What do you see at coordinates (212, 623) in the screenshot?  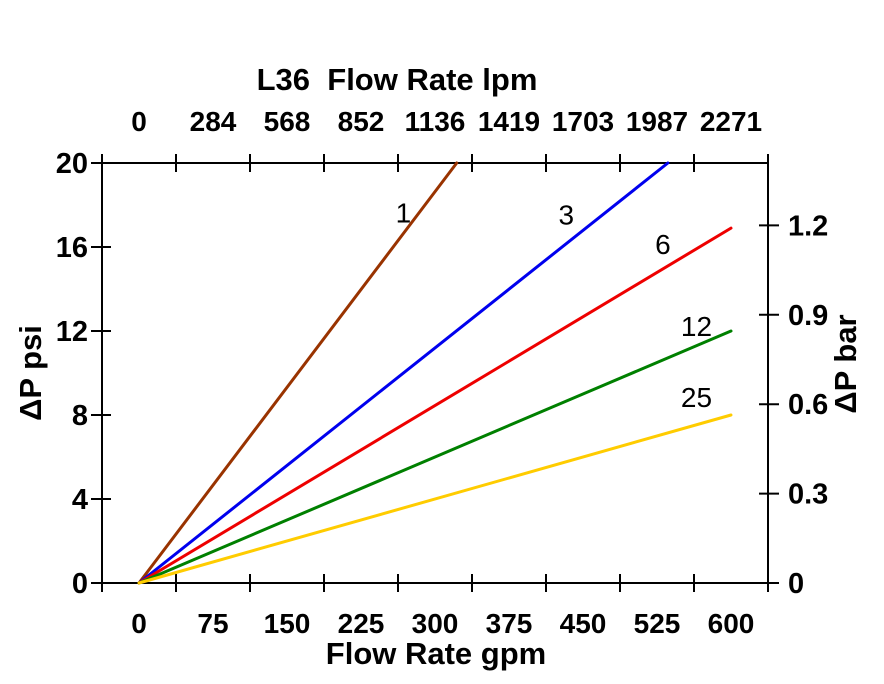 I see `x-tick-label-bottom: 75` at bounding box center [212, 623].